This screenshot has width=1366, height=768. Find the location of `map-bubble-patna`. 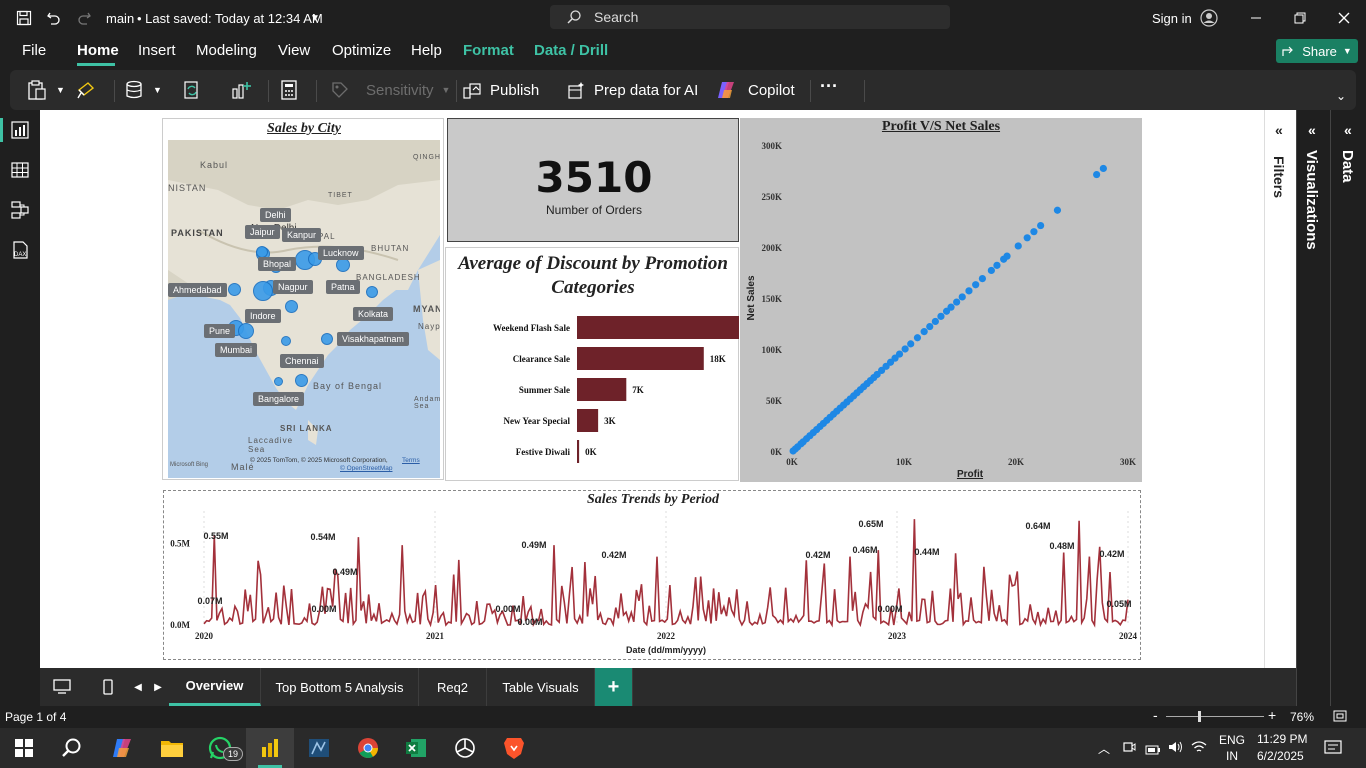

map-bubble-patna is located at coordinates (343, 265).